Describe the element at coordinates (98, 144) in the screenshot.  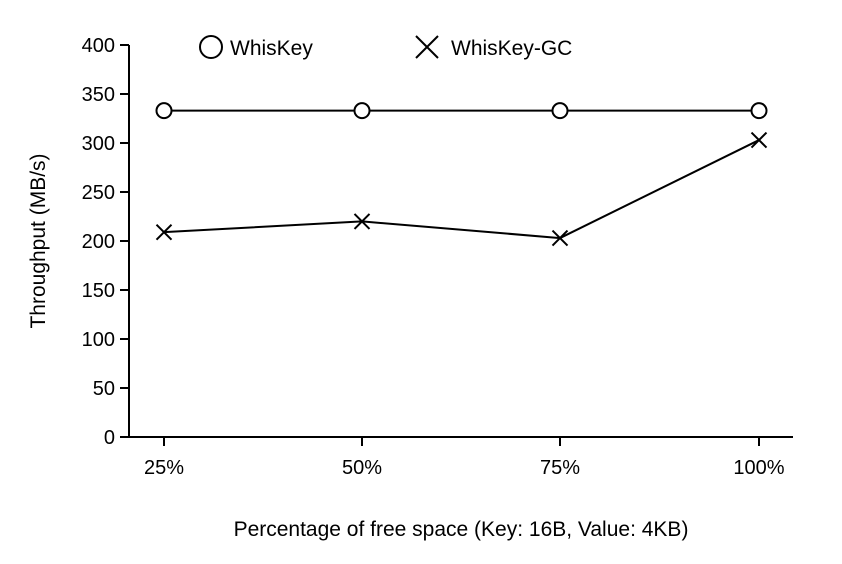
I see `y-tick-label: 300` at that location.